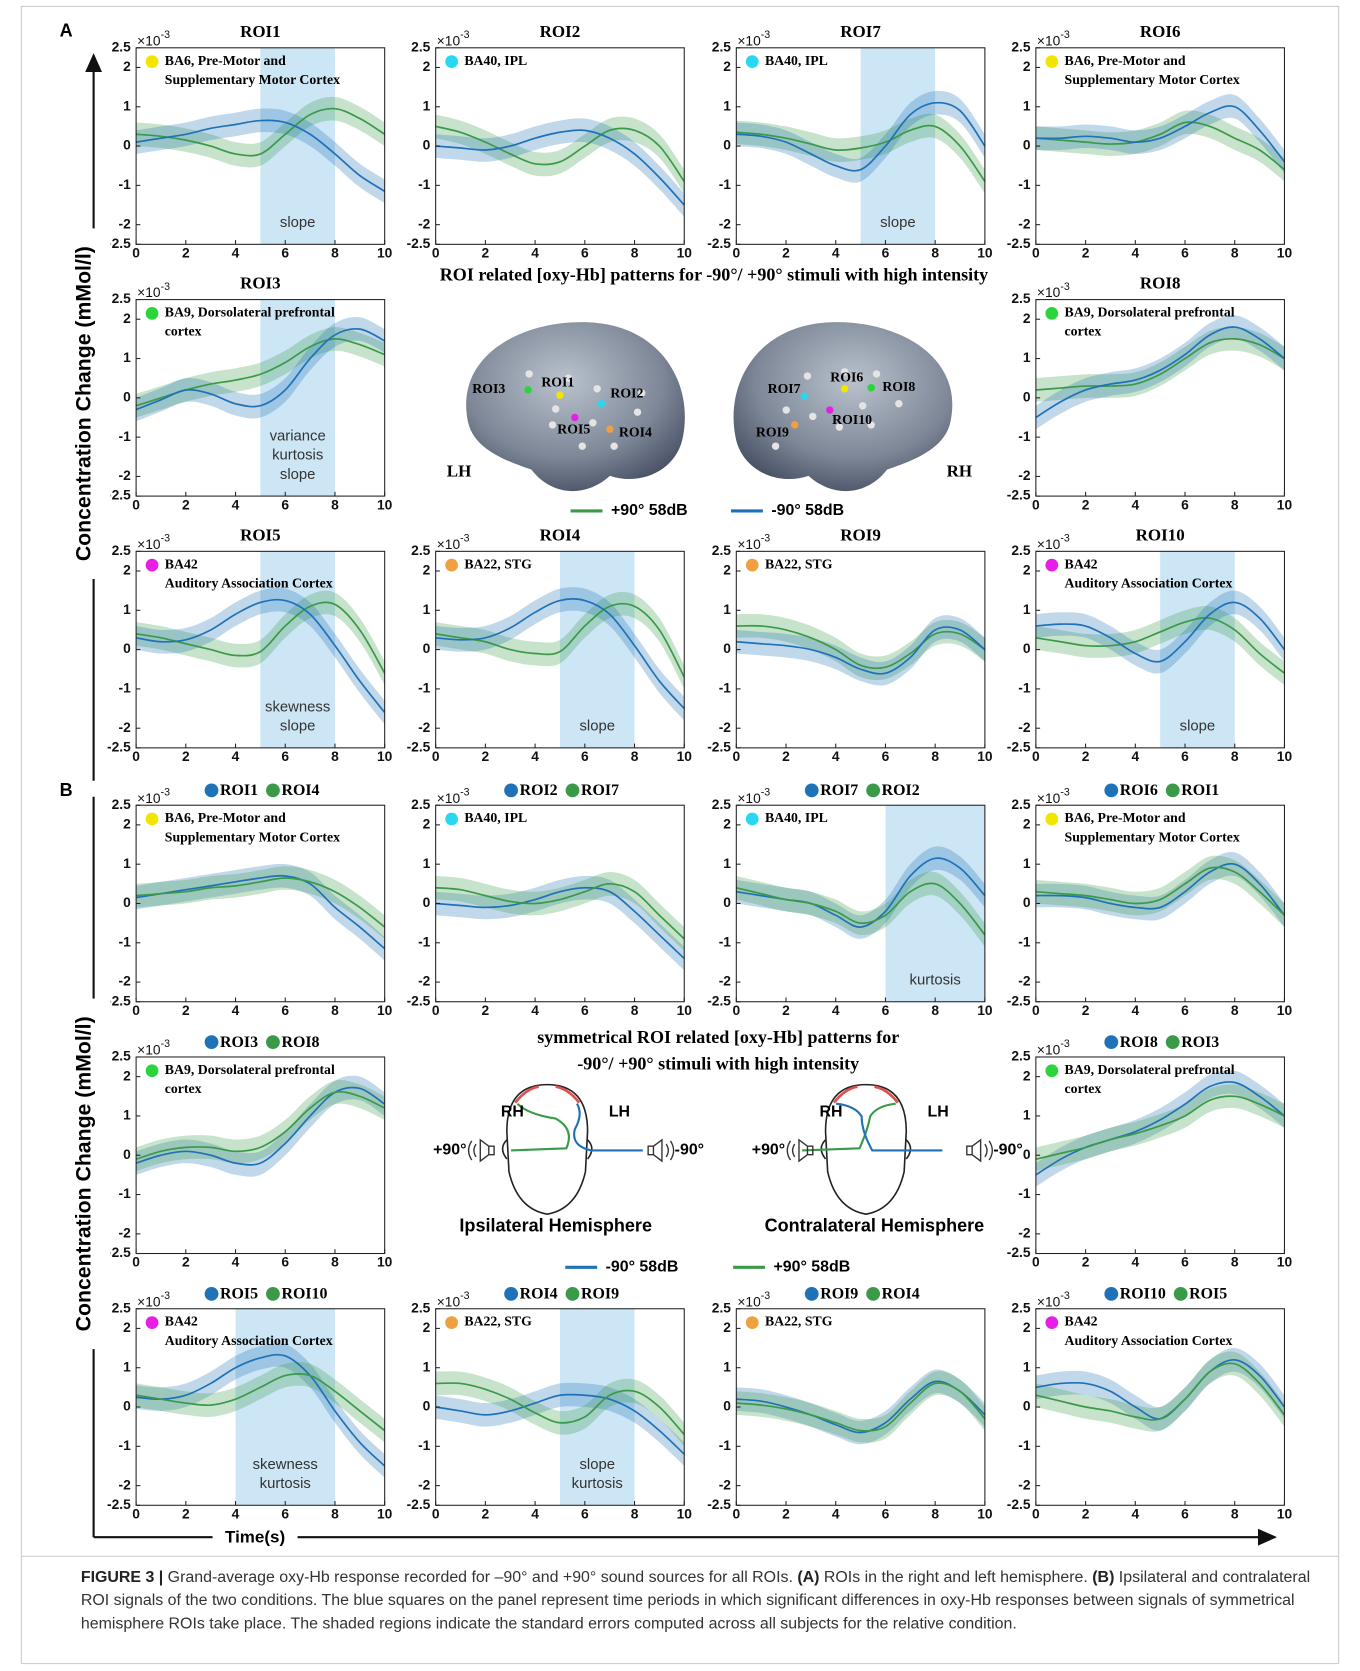  I want to click on caption-part: FIGURE 3 |, so click(124, 1577).